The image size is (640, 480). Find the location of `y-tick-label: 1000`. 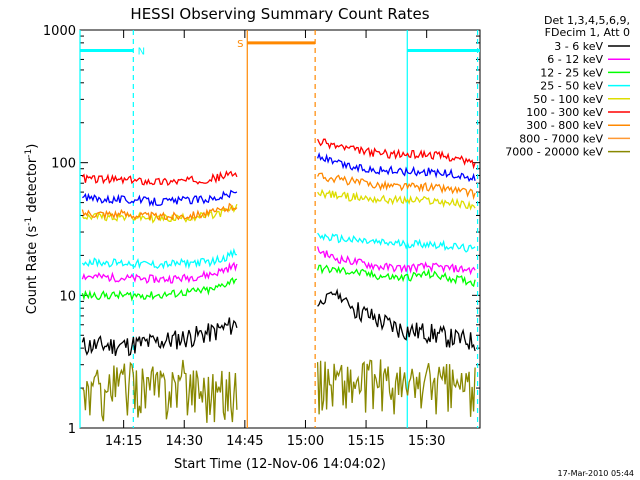

y-tick-label: 1000 is located at coordinates (59, 31).